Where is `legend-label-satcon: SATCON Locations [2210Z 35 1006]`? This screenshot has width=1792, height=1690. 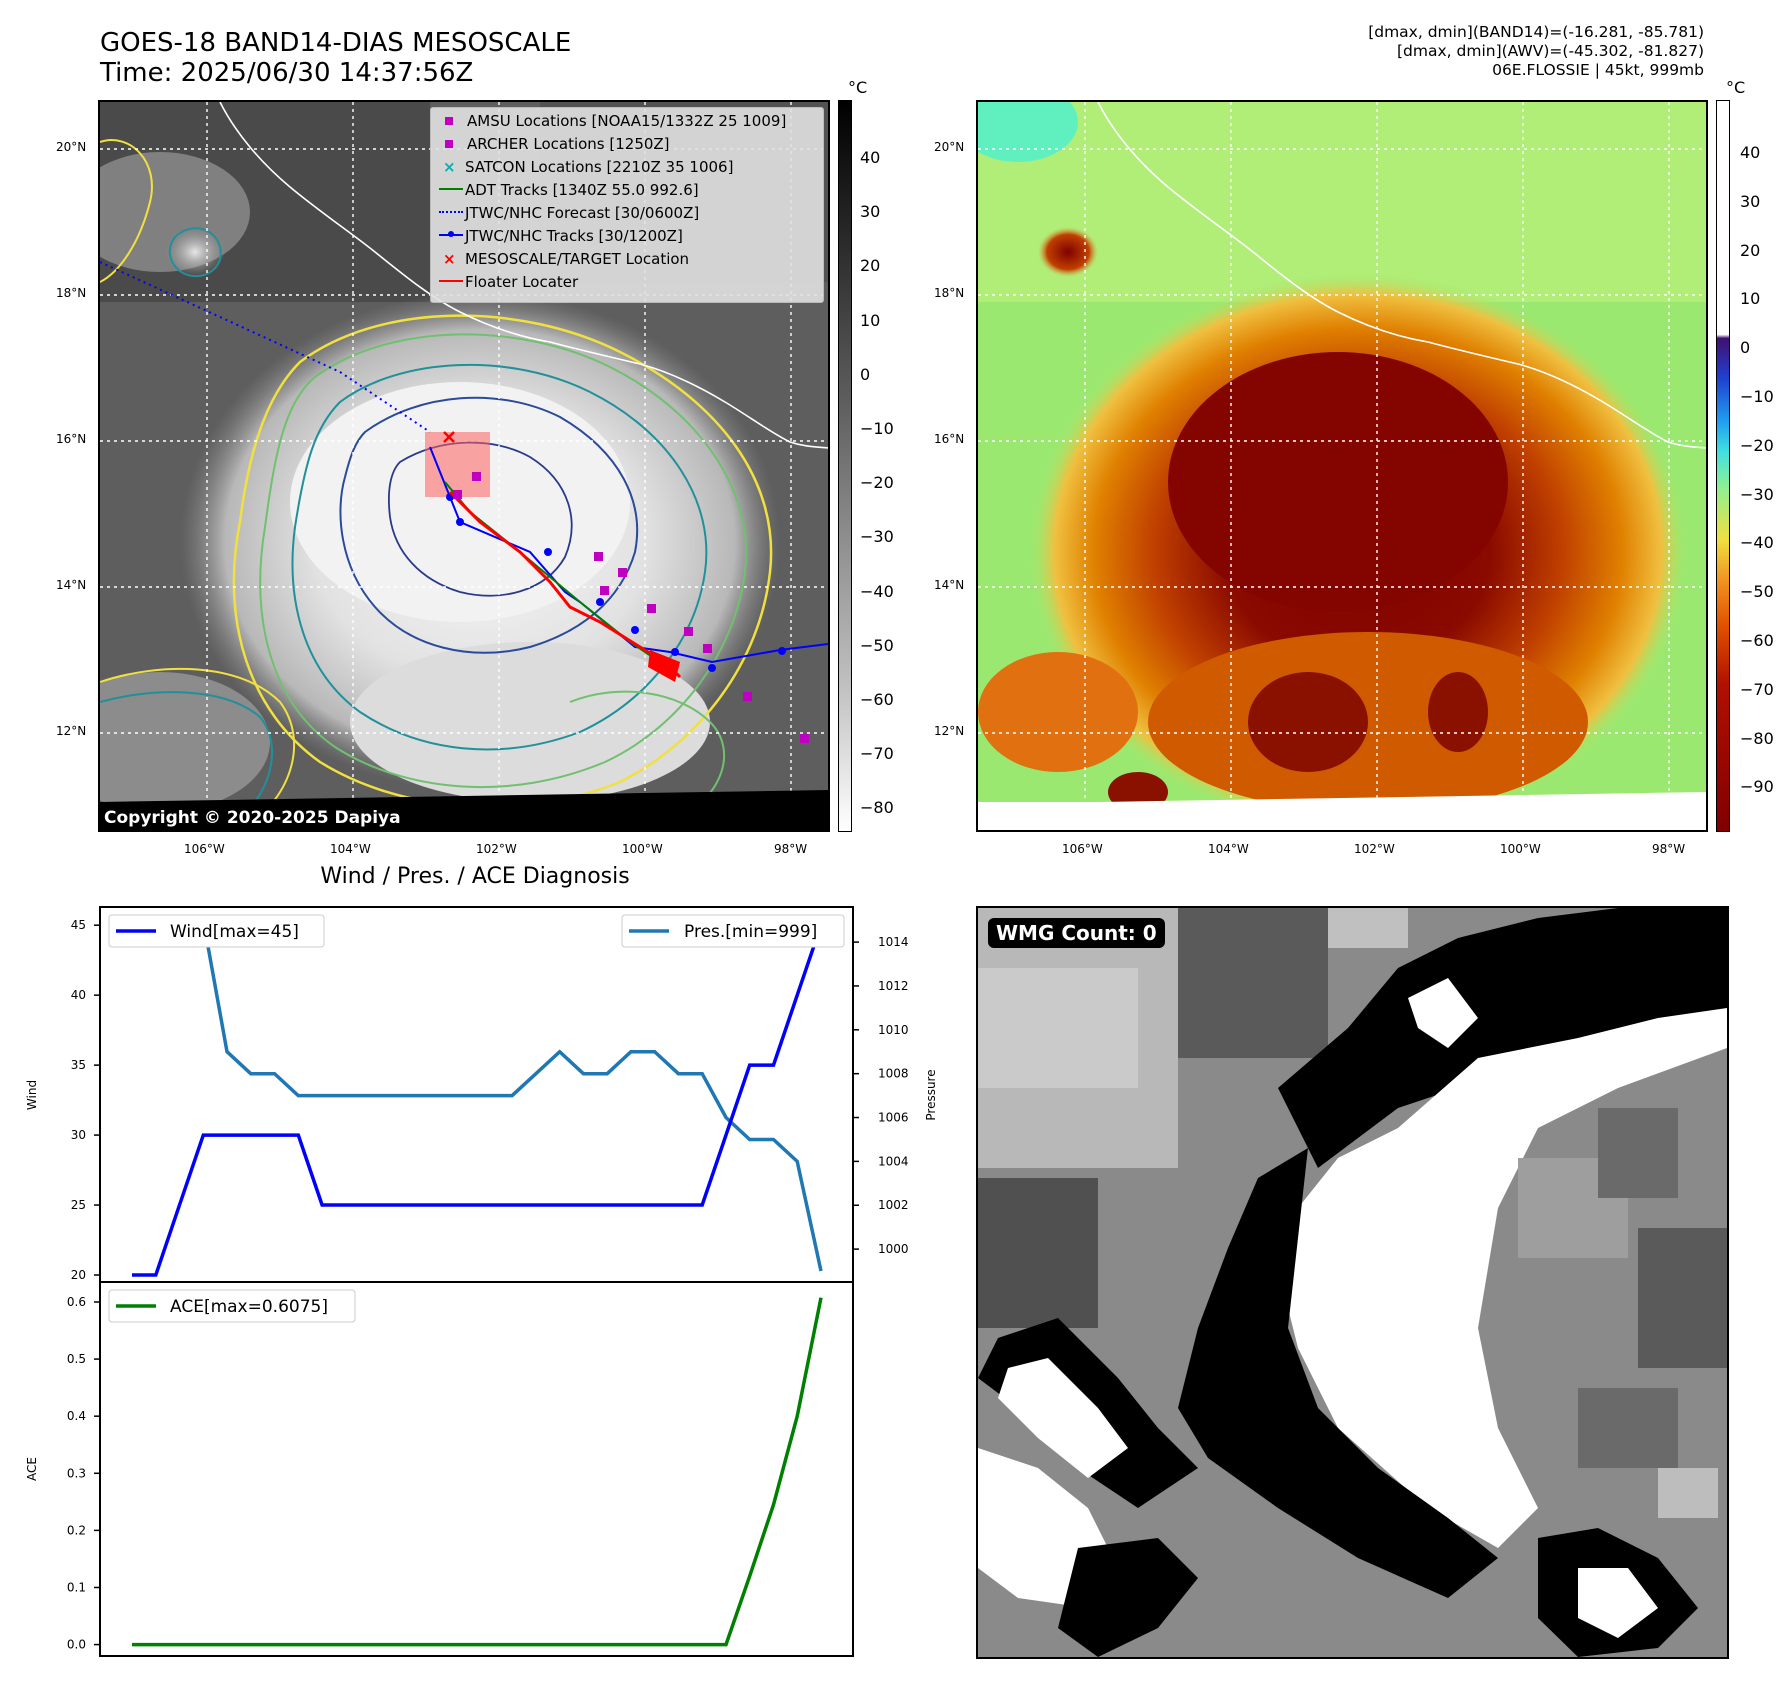 legend-label-satcon: SATCON Locations [2210Z 35 1006] is located at coordinates (599, 167).